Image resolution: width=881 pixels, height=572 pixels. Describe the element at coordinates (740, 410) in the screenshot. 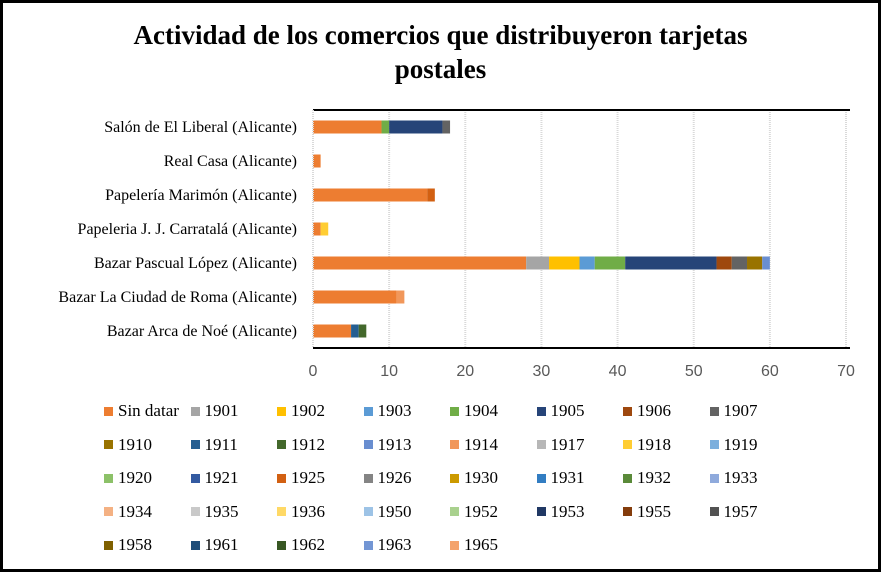

I see `legend-label: 1907` at that location.